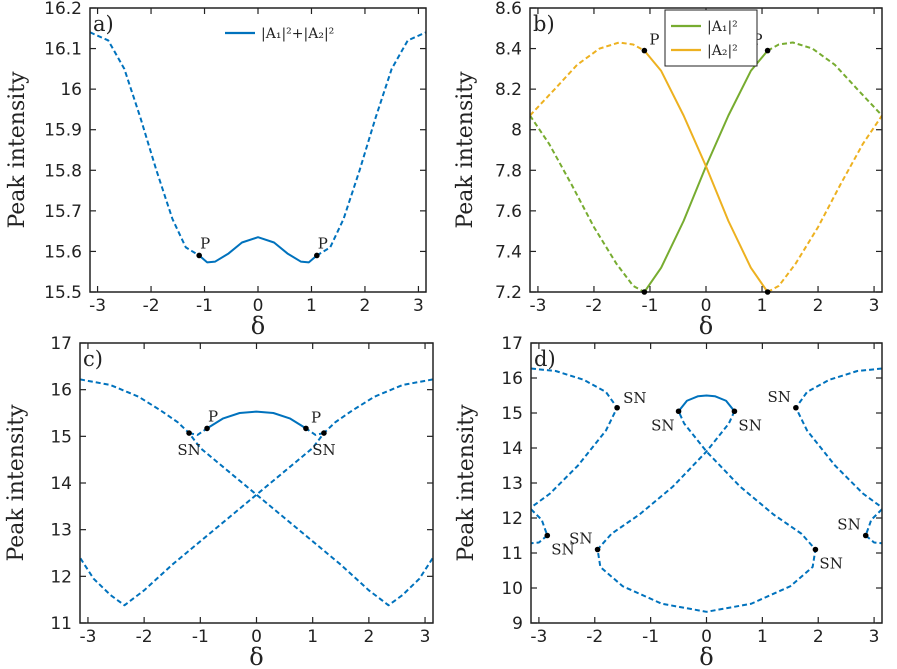 The height and width of the screenshot is (669, 897). I want to click on y-tick-label: 13, so click(512, 484).